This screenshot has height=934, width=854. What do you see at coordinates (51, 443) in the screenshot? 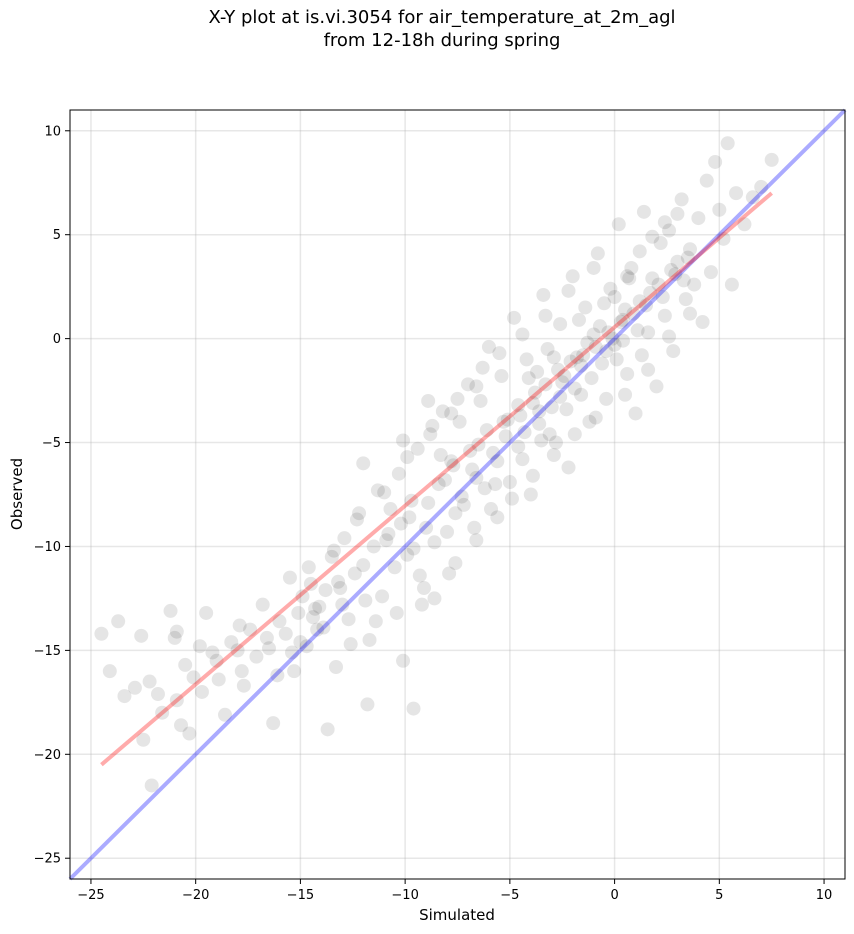
I see `y-tick-label: −5` at bounding box center [51, 443].